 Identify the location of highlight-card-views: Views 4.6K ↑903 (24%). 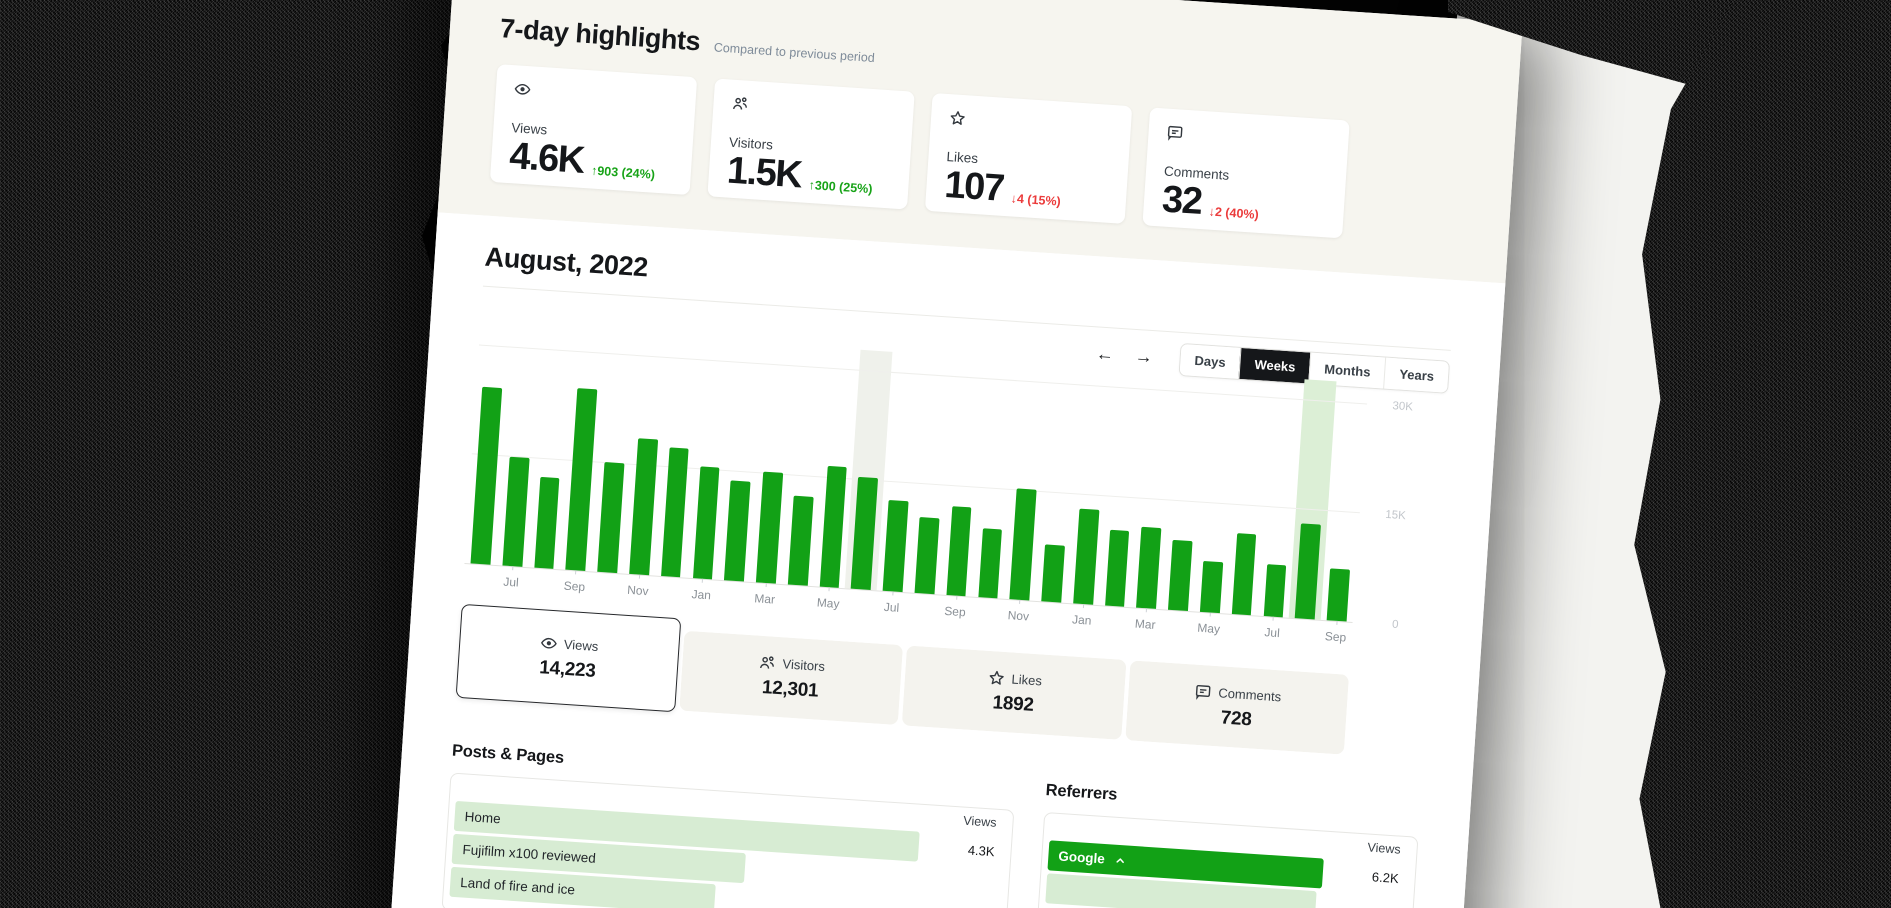
(593, 130).